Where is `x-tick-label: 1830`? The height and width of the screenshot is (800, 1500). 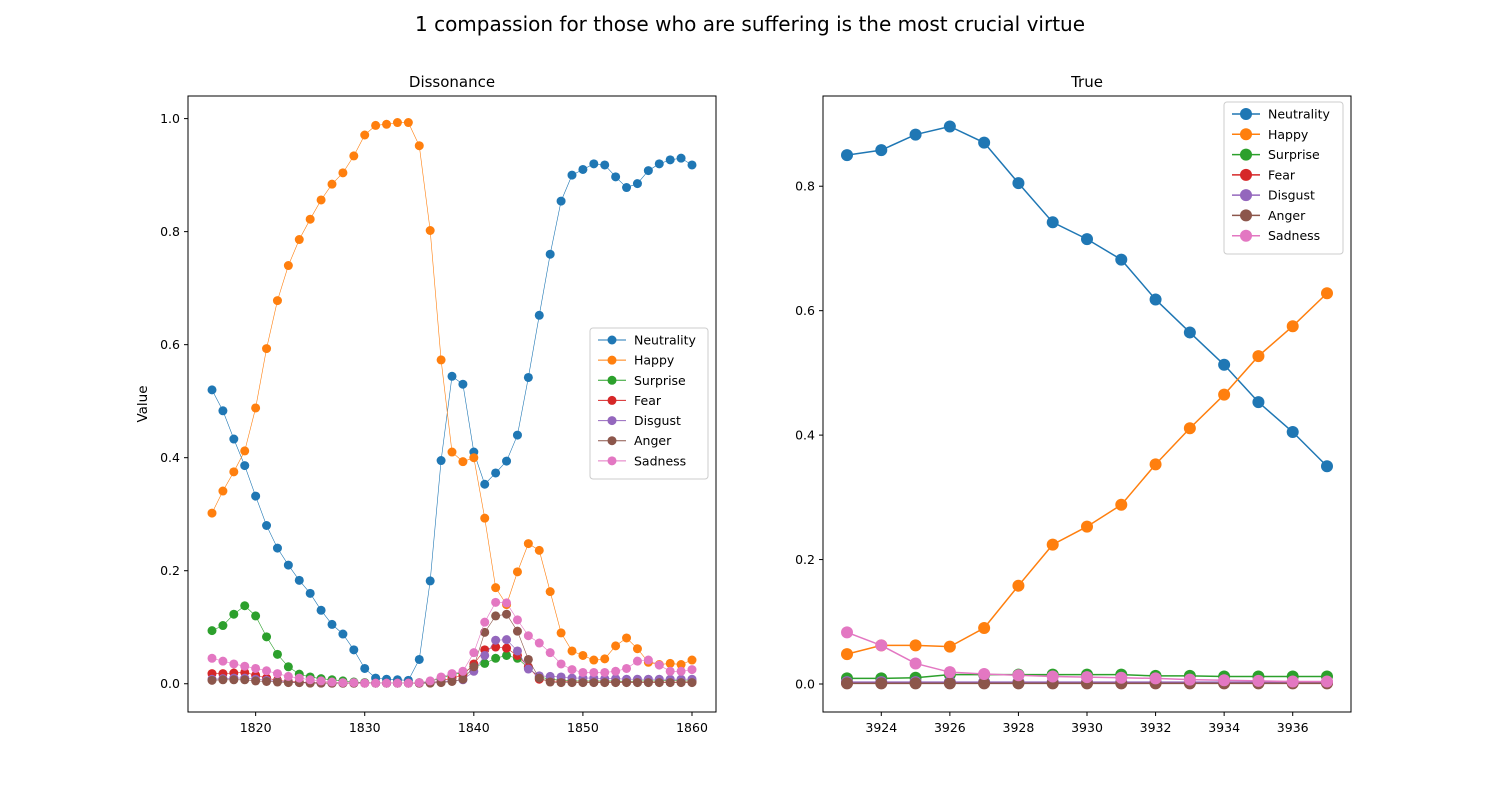
x-tick-label: 1830 is located at coordinates (365, 727).